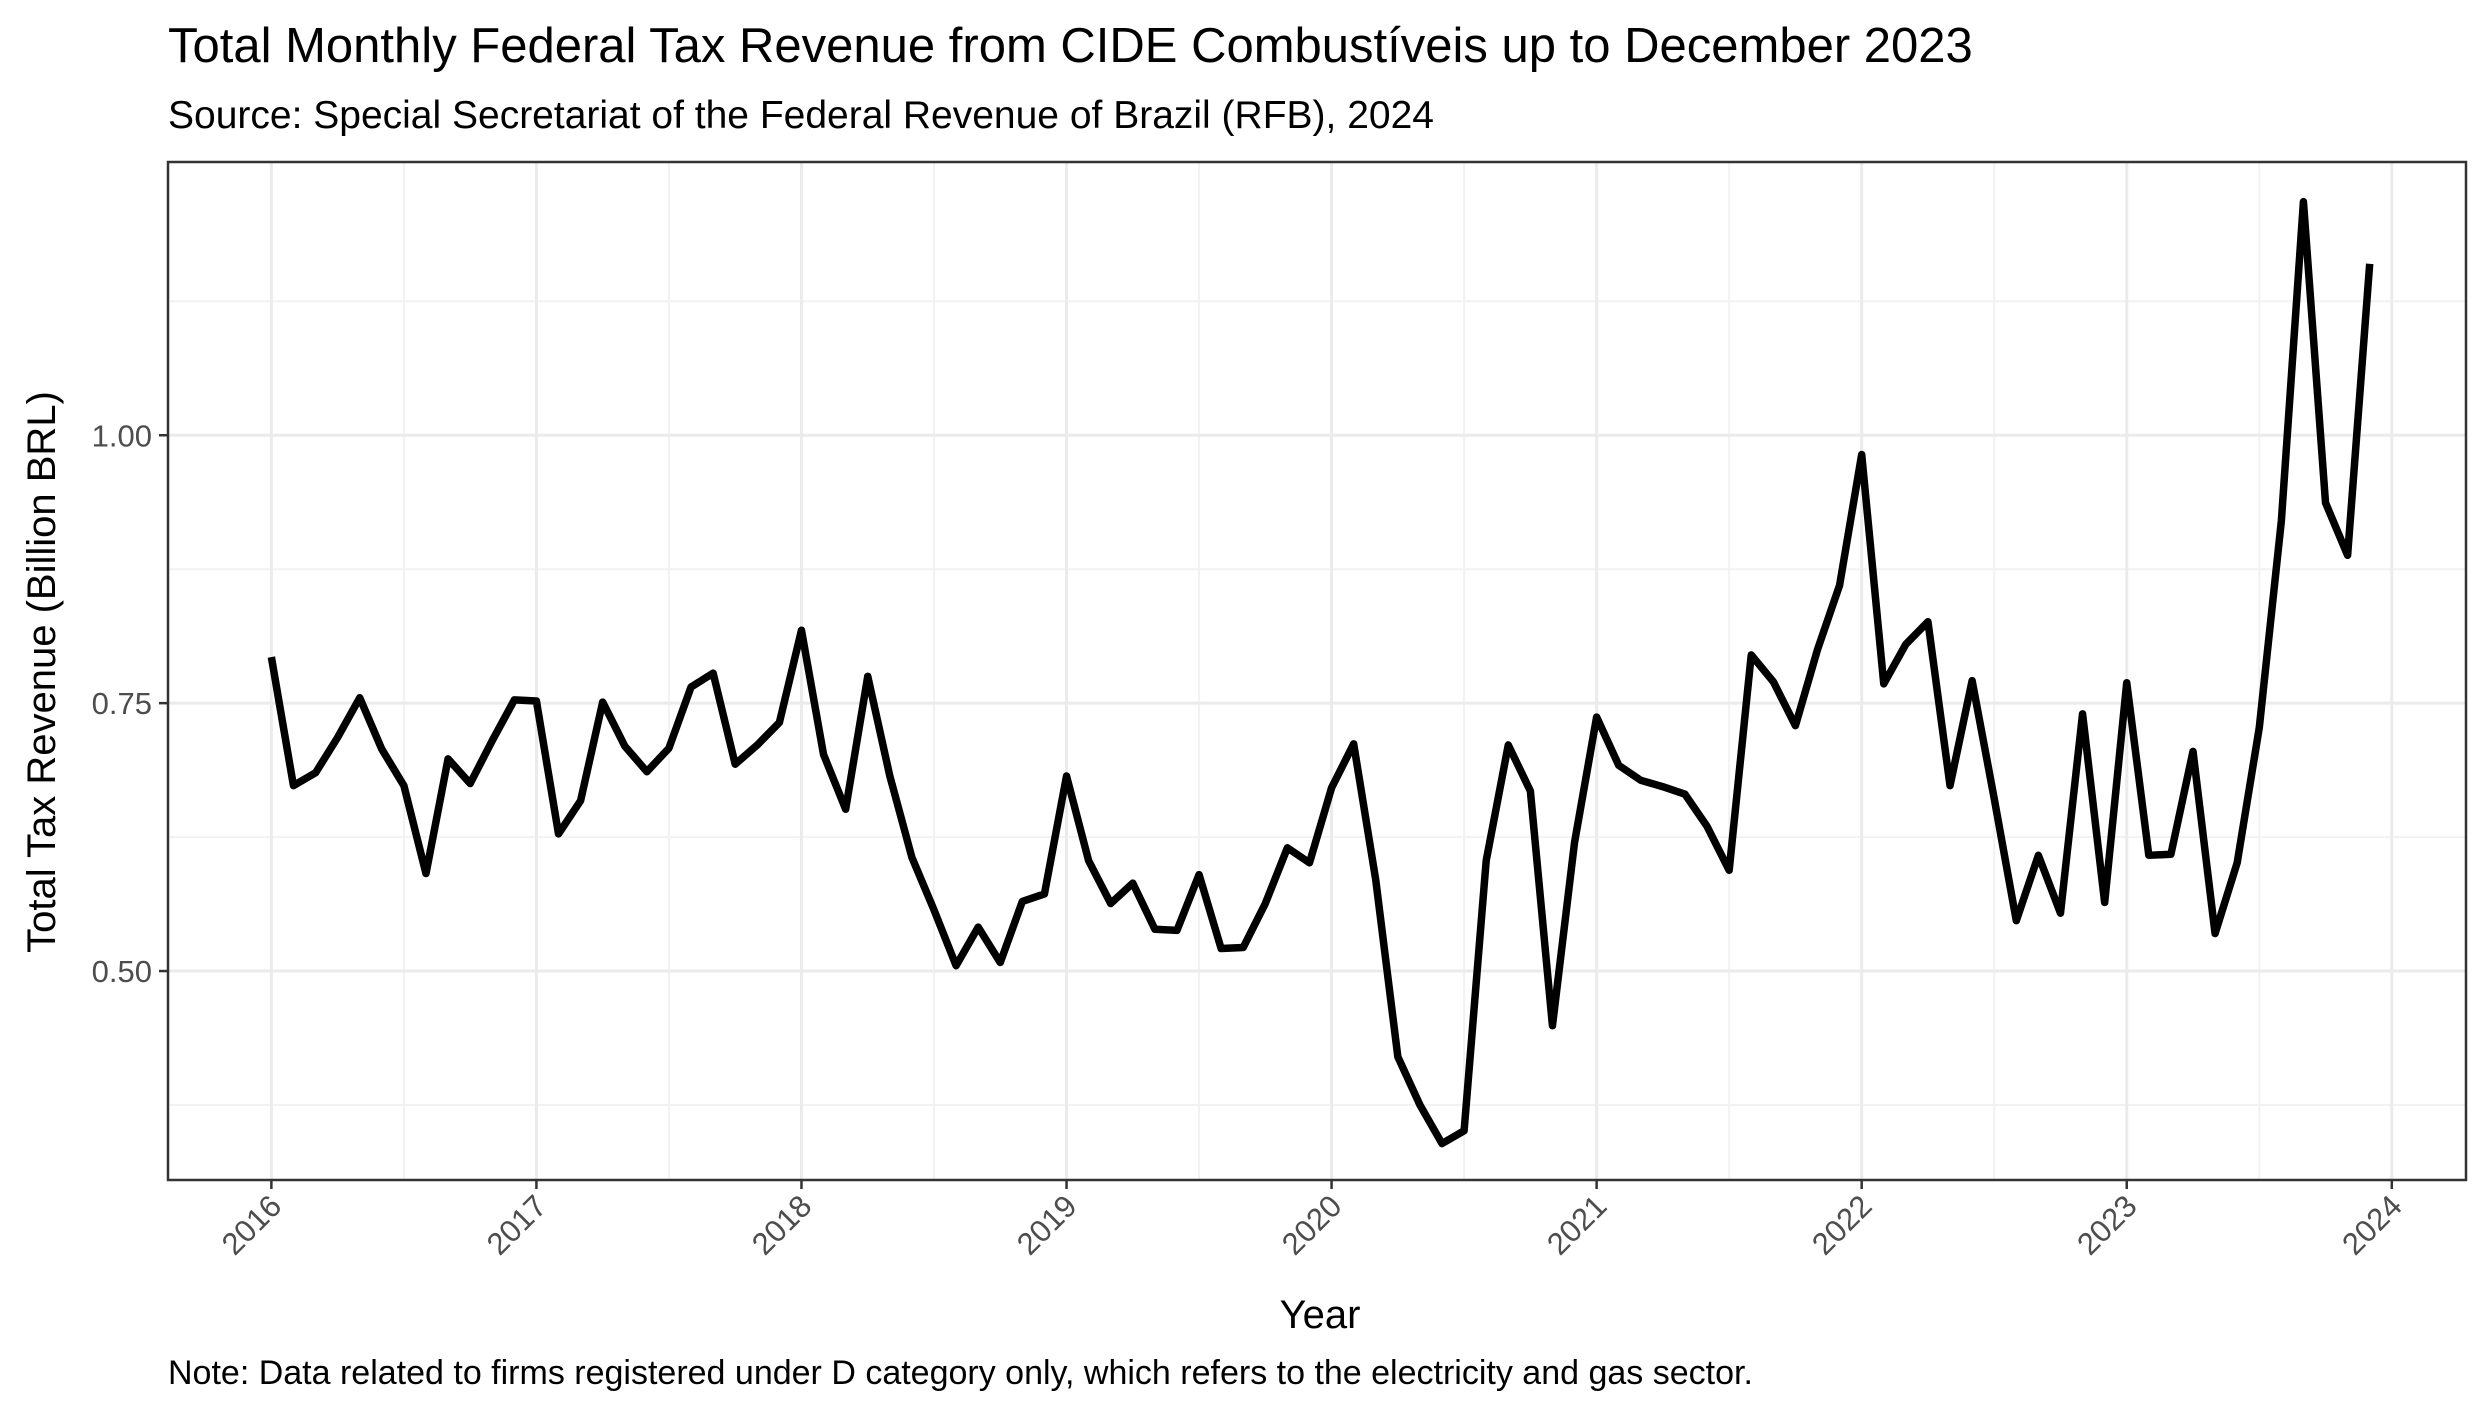  Describe the element at coordinates (2107, 1225) in the screenshot. I see `x-tick-label: 2023` at that location.